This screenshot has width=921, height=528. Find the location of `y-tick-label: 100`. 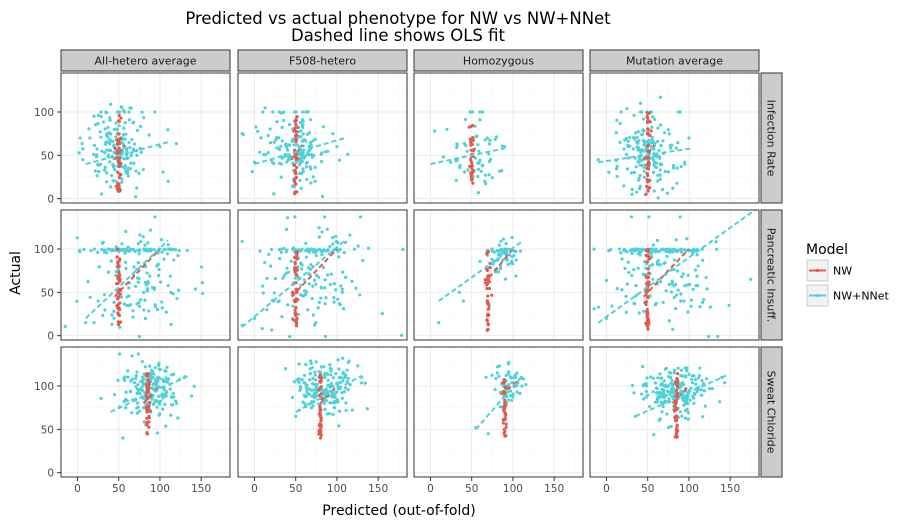

y-tick-label: 100 is located at coordinates (44, 250).